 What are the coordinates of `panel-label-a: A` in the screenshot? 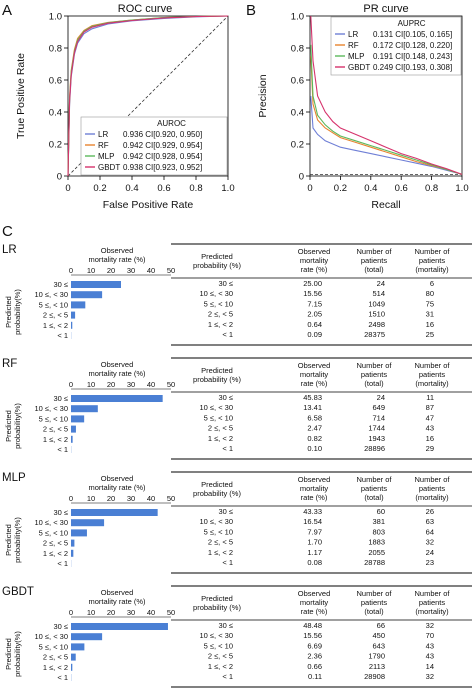 It's located at (7, 10).